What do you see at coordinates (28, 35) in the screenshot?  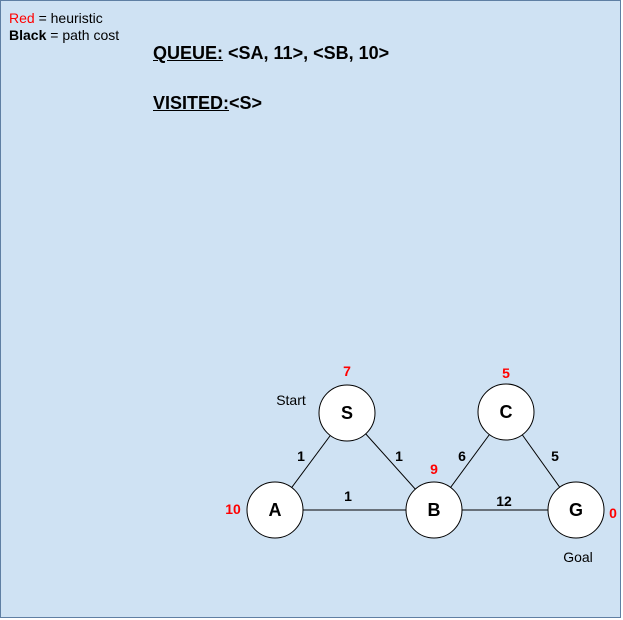 I see `legend-black-word: Black` at bounding box center [28, 35].